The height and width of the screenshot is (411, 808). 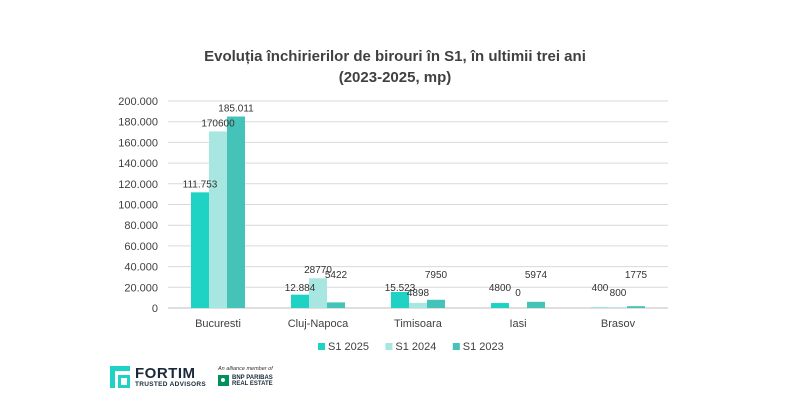 I want to click on data-label: 15.523, so click(x=400, y=288).